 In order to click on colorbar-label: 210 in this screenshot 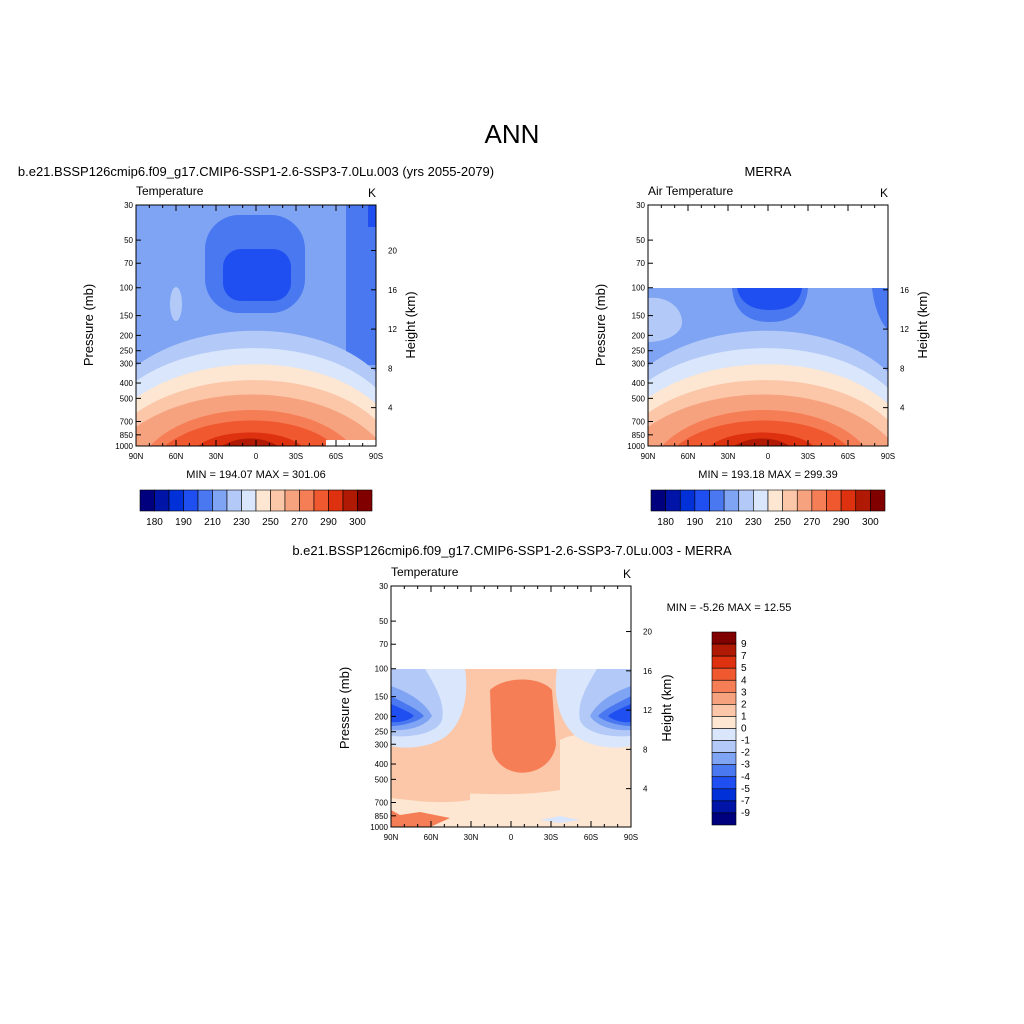, I will do `click(724, 522)`.